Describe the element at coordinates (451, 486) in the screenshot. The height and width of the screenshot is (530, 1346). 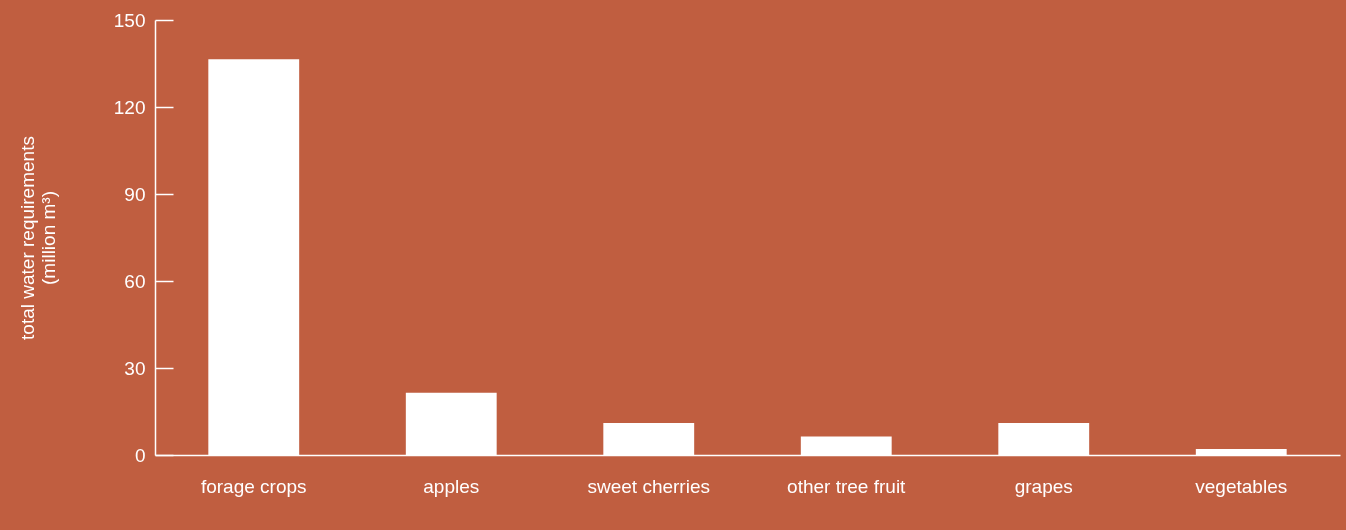
I see `x-tick-label: apples` at that location.